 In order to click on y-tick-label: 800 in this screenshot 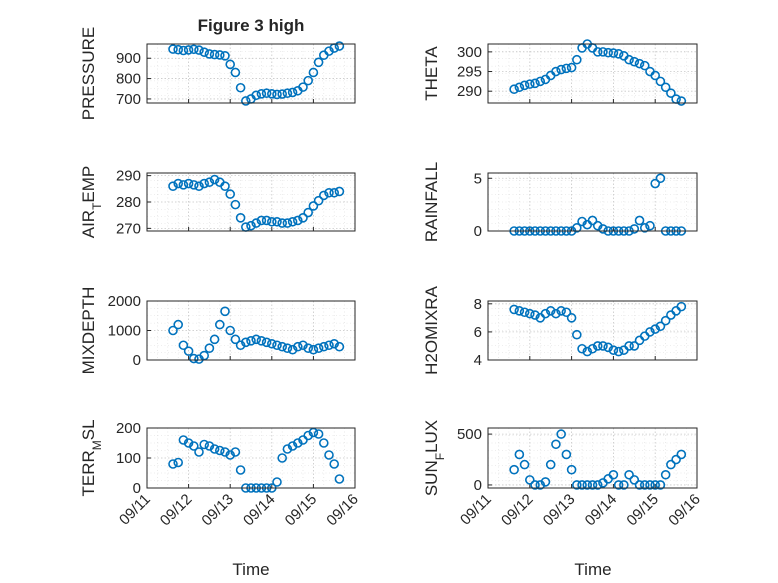, I will do `click(128, 79)`.